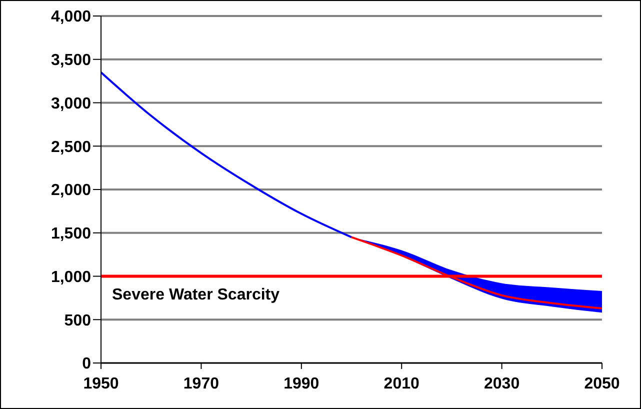  I want to click on y-tick-label: 0, so click(87, 364).